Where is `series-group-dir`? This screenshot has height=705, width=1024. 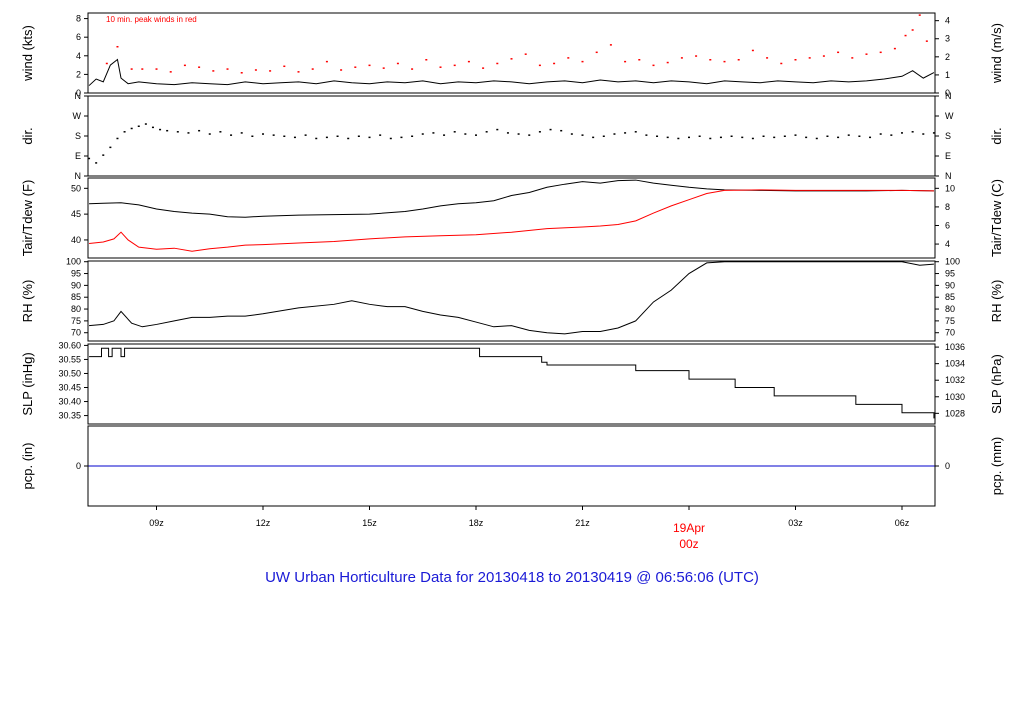 series-group-dir is located at coordinates (511, 143).